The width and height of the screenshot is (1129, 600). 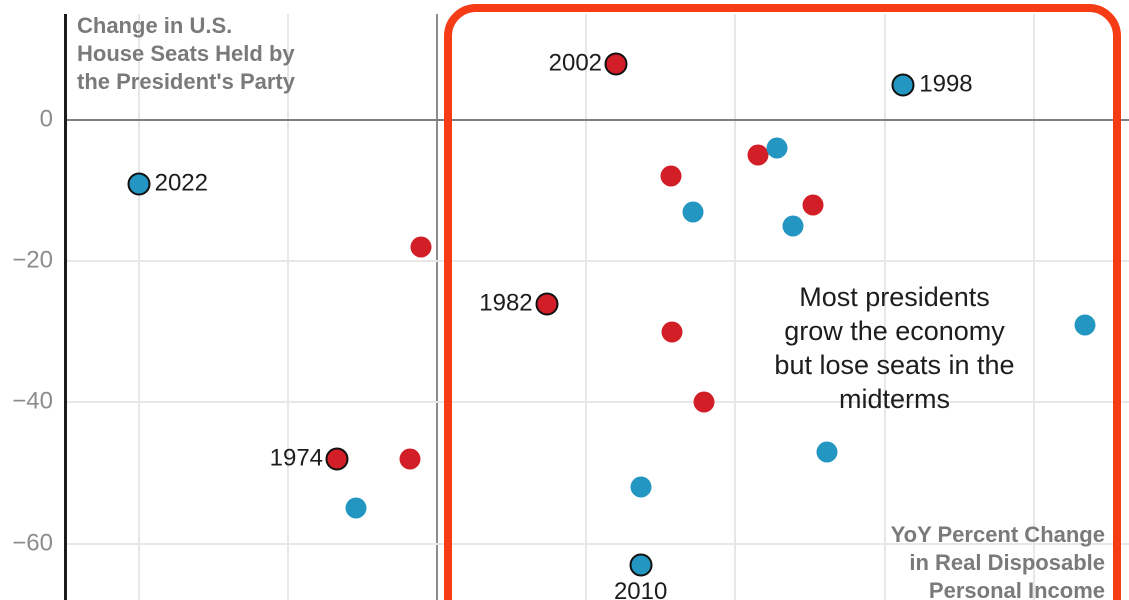 I want to click on data-point-label: 2010, so click(x=640, y=588).